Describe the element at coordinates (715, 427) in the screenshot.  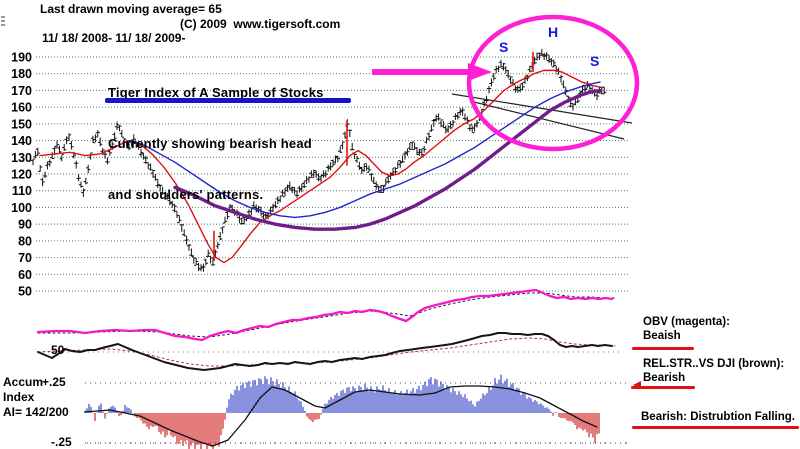
I see `distribution-note-underline` at that location.